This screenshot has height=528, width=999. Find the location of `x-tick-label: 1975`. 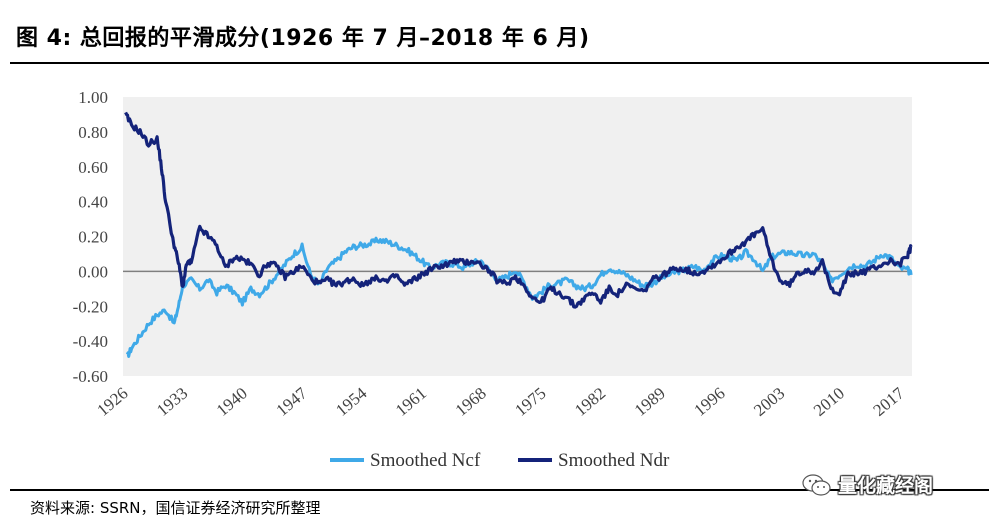

x-tick-label: 1975 is located at coordinates (530, 402).